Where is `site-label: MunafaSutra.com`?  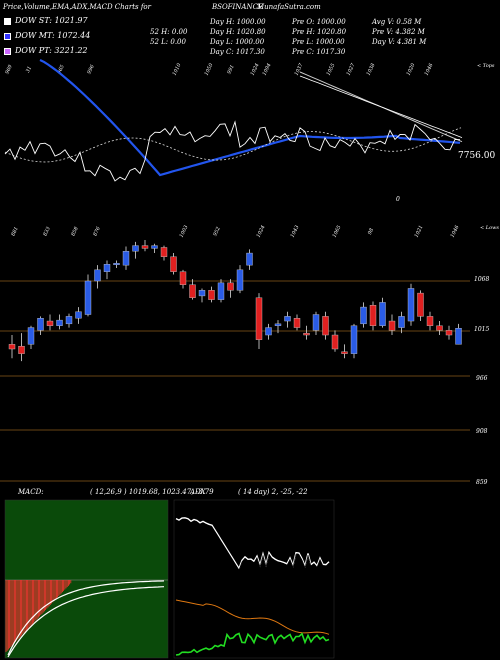 site-label: MunafaSutra.com is located at coordinates (289, 7).